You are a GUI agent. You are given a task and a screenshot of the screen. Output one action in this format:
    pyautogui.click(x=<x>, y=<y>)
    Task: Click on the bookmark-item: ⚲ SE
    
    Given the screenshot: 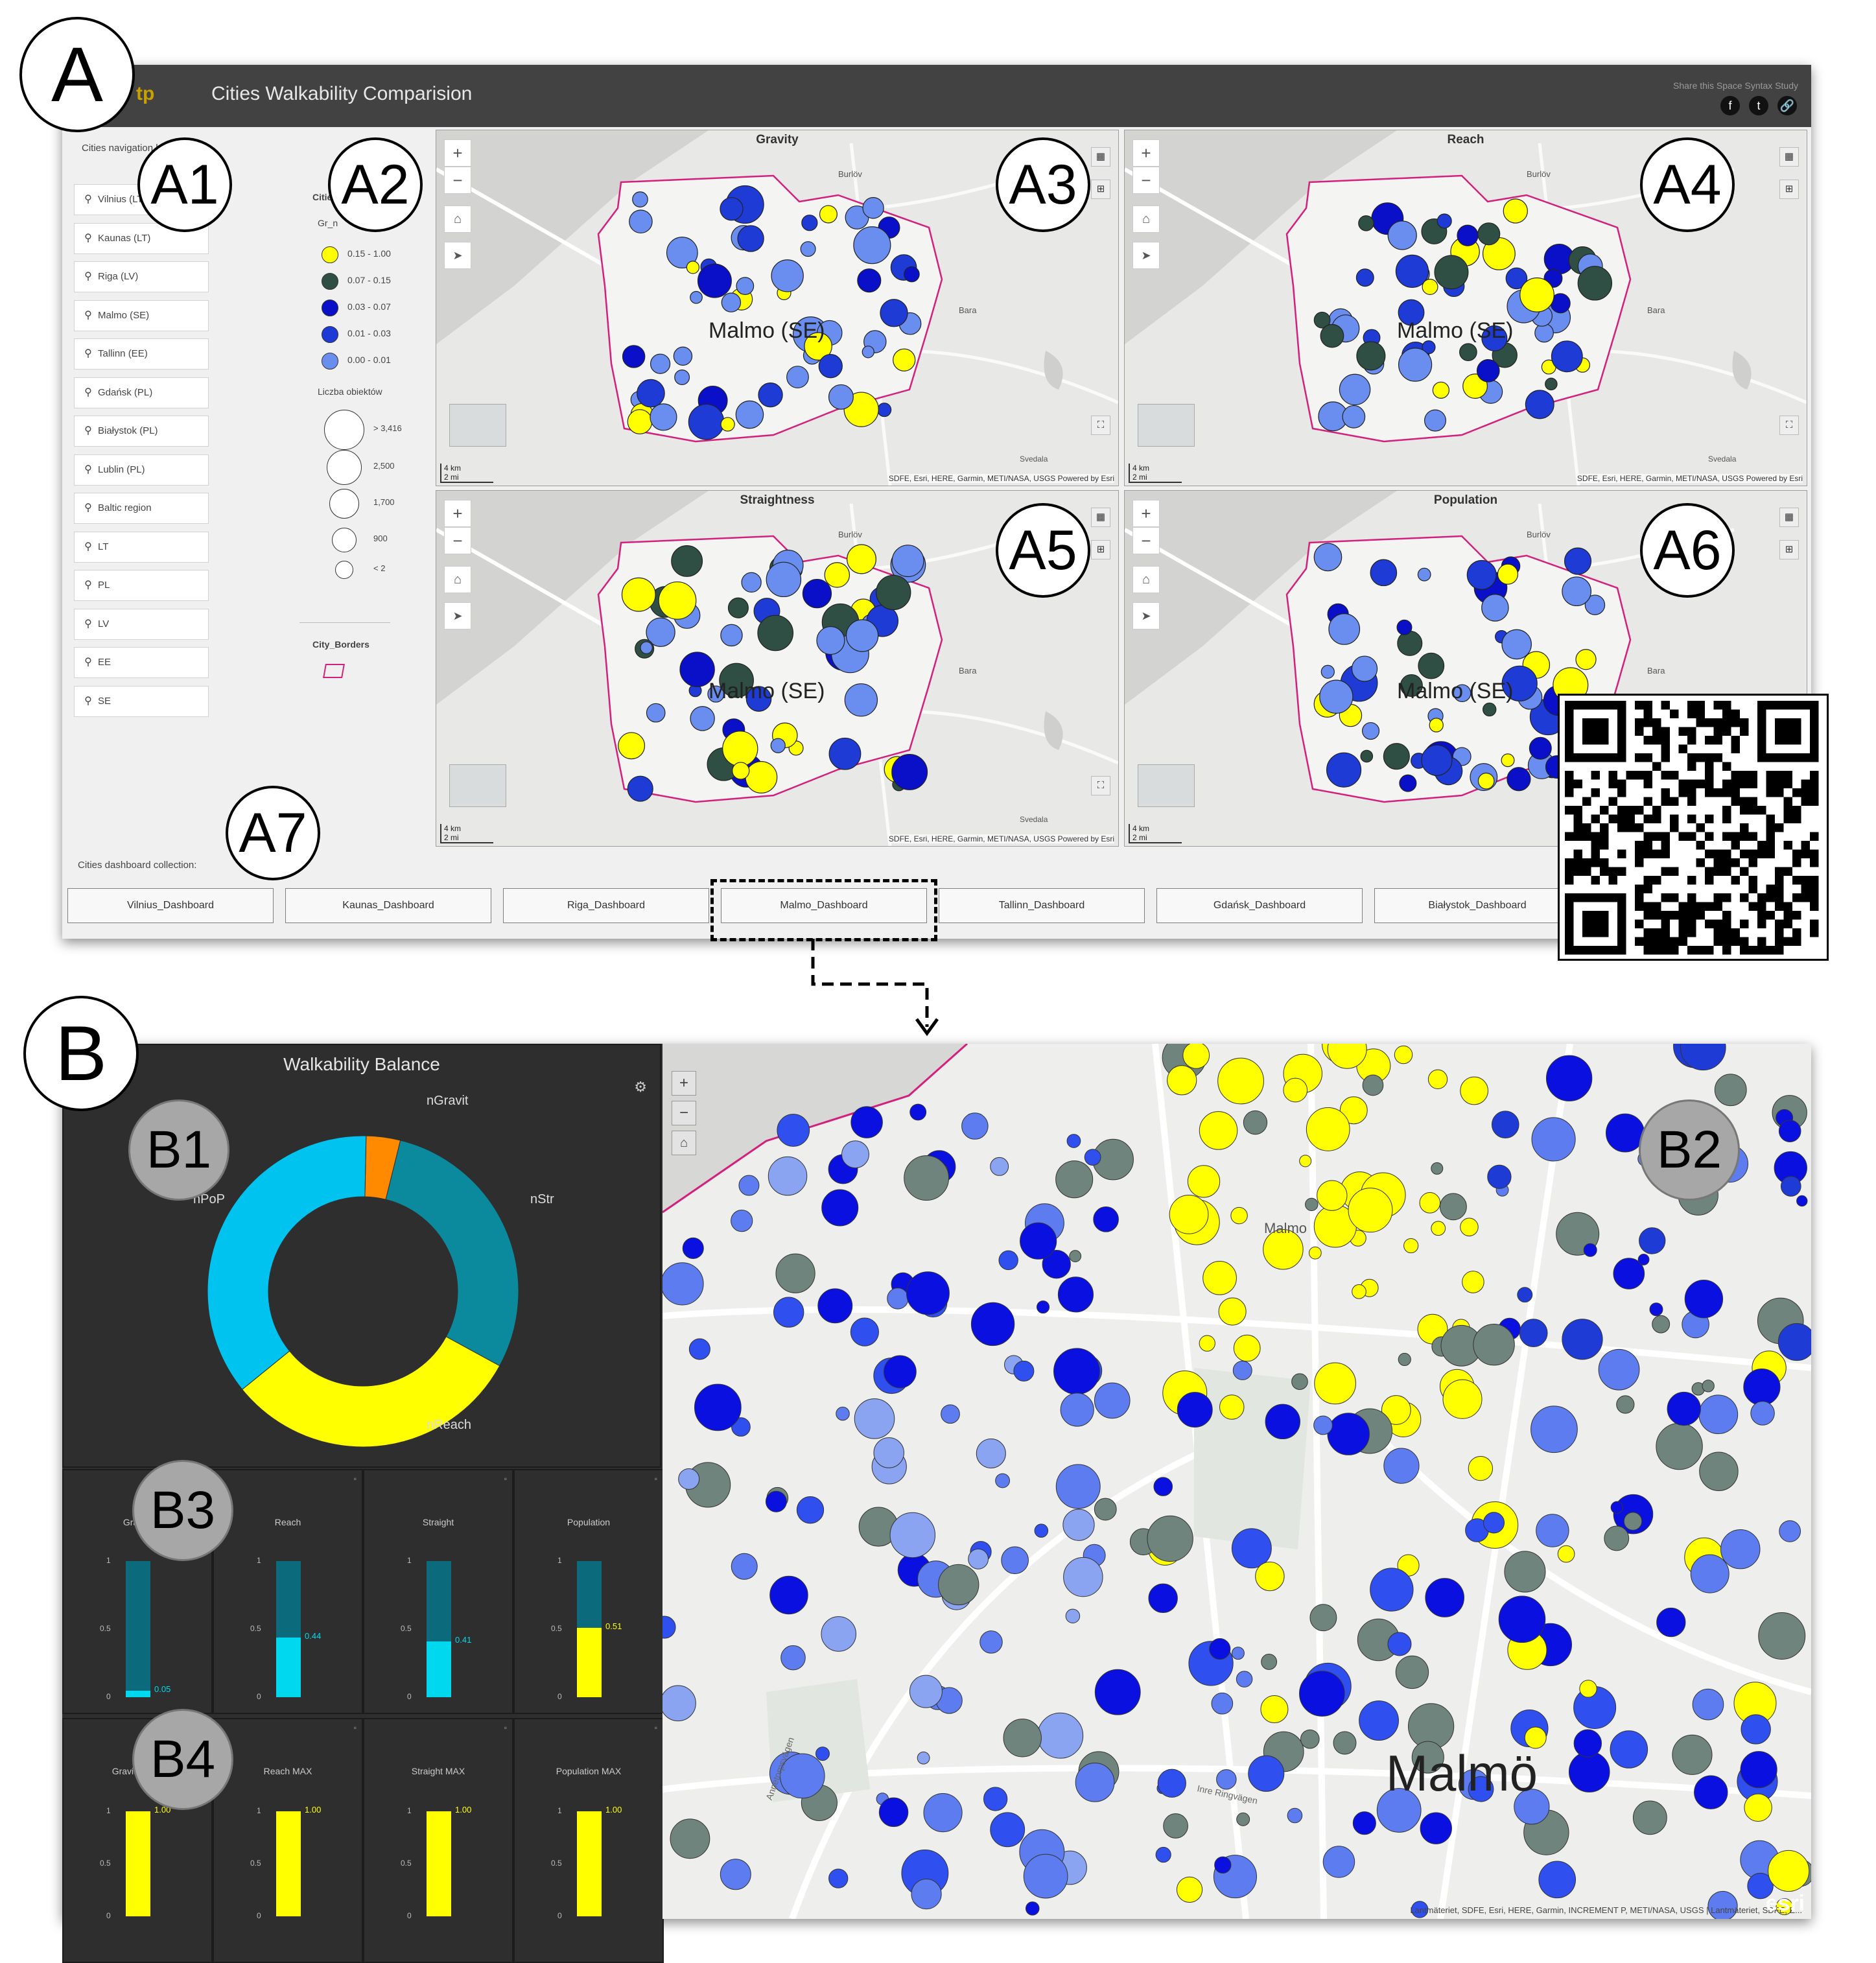 What is the action you would take?
    pyautogui.click(x=141, y=701)
    